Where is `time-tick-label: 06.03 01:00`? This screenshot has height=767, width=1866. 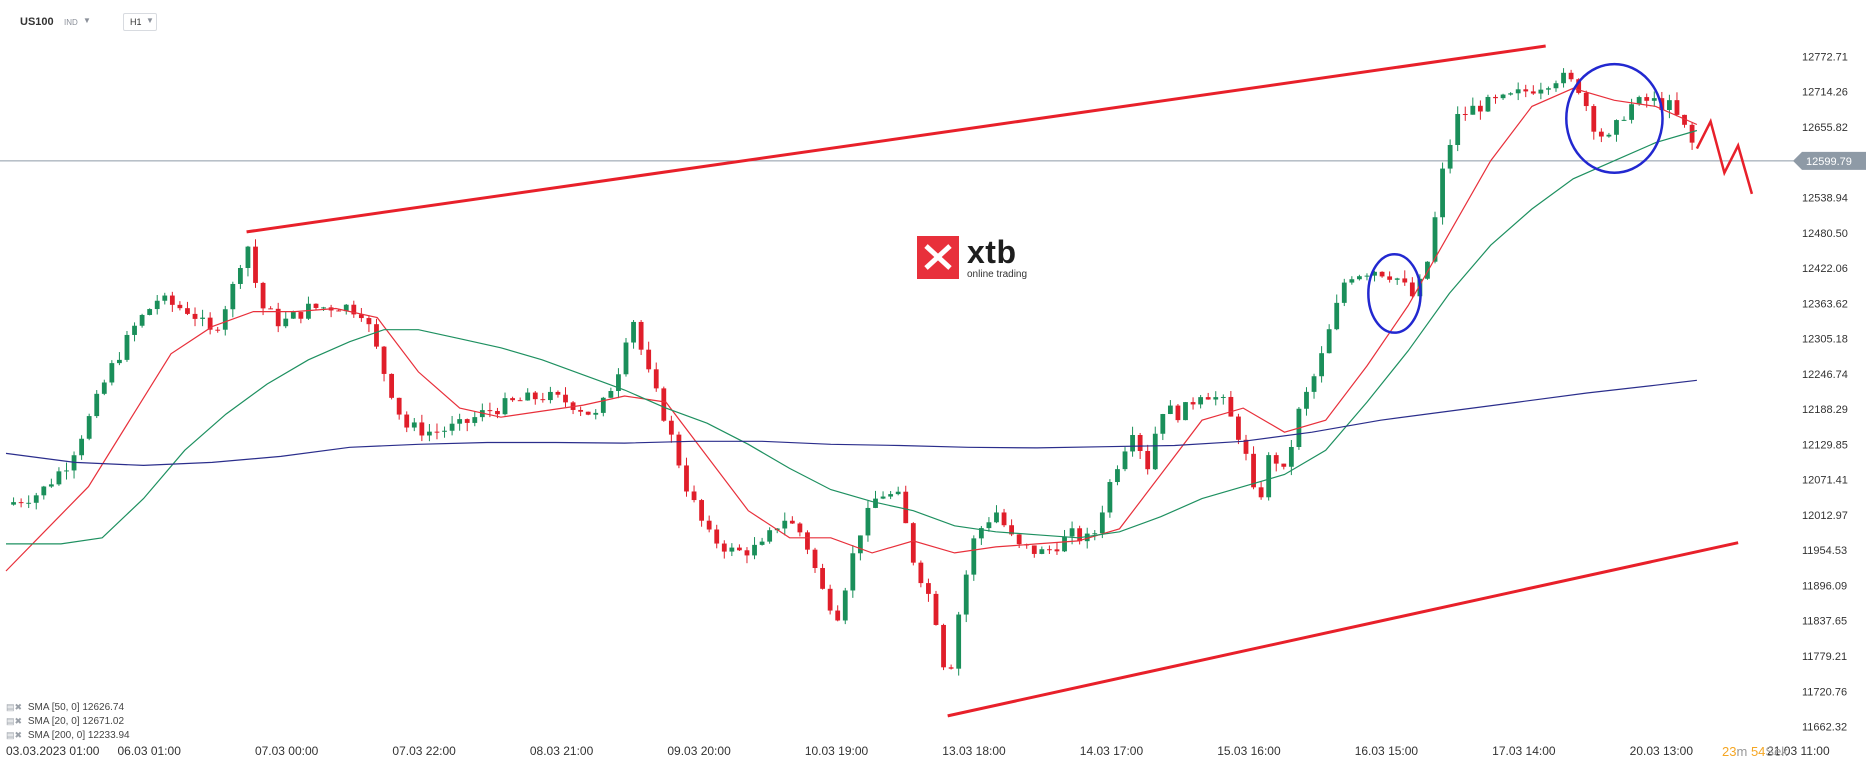
time-tick-label: 06.03 01:00 is located at coordinates (149, 751).